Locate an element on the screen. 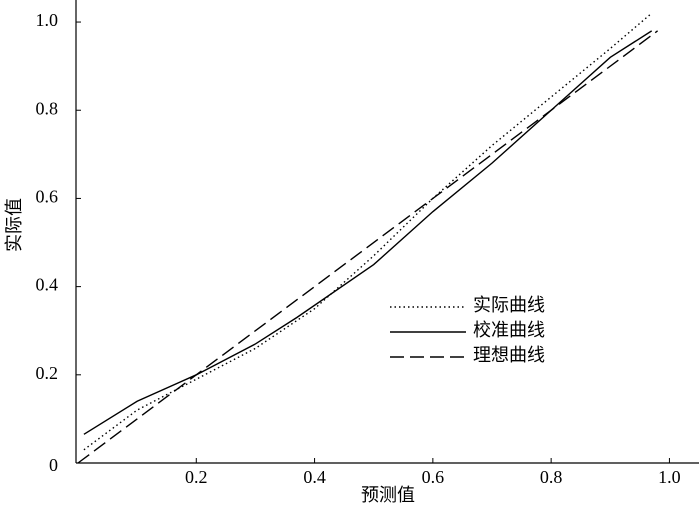 This screenshot has width=700, height=513. x-tick-label: 0.6 is located at coordinates (433, 477).